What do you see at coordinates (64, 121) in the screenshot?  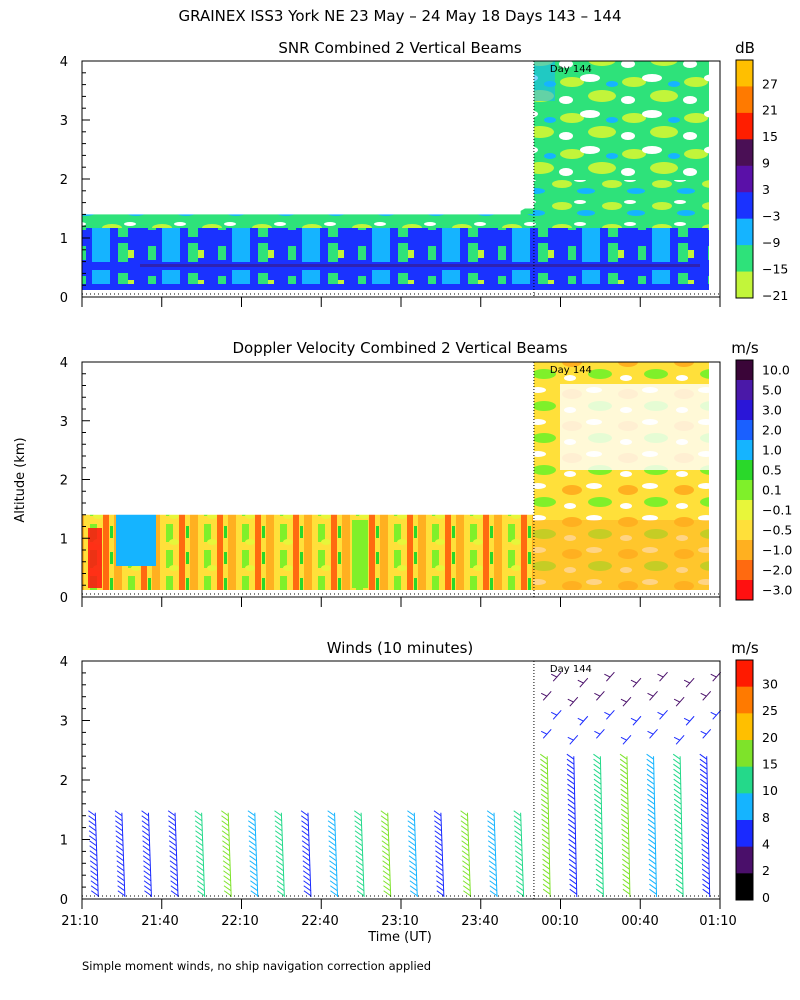 I see `y-tick-label: 3` at bounding box center [64, 121].